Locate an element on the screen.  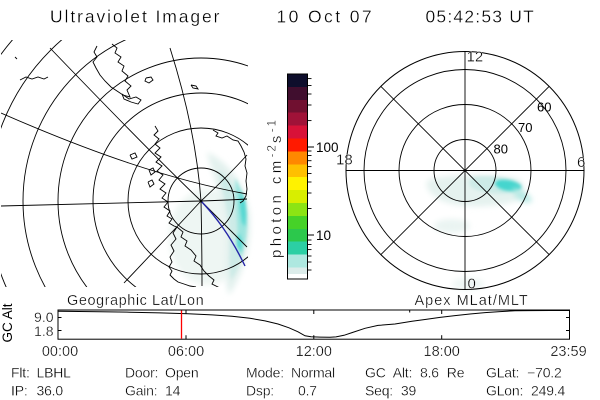
svg-text: IP: is located at coordinates (19, 391).